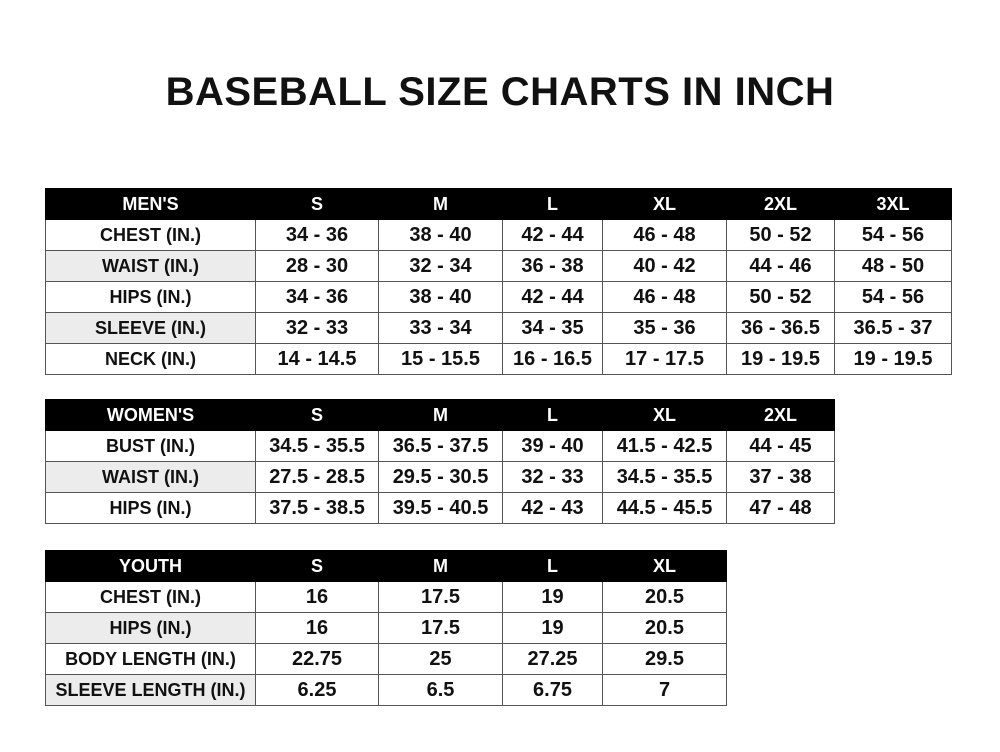 This screenshot has height=752, width=1000. What do you see at coordinates (440, 328) in the screenshot?
I see `size-value-cell: 33 - 34` at bounding box center [440, 328].